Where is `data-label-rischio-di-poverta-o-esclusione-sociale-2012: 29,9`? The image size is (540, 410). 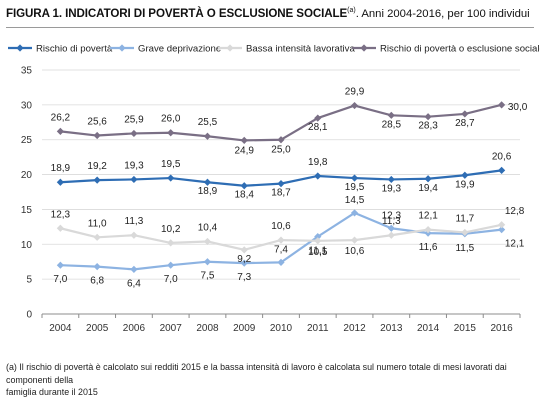 data-label-rischio-di-poverta-o-esclusione-sociale-2012: 29,9 is located at coordinates (355, 92).